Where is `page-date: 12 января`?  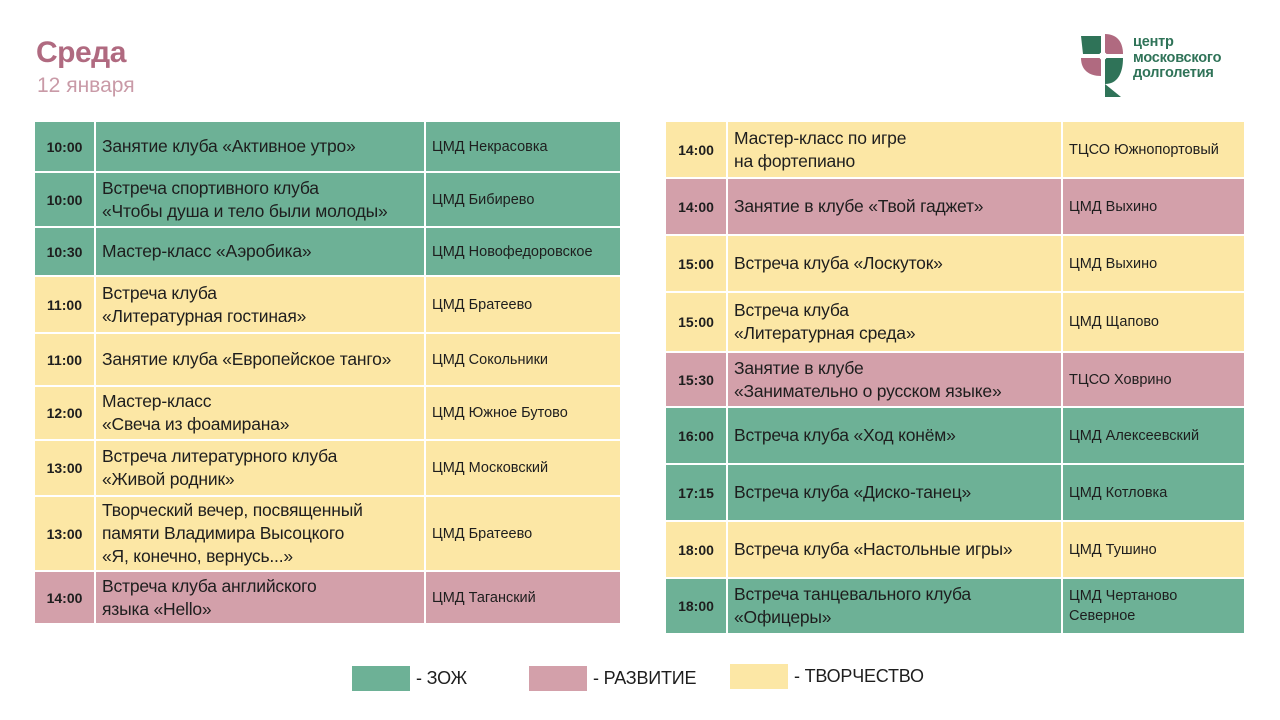 page-date: 12 января is located at coordinates (86, 85).